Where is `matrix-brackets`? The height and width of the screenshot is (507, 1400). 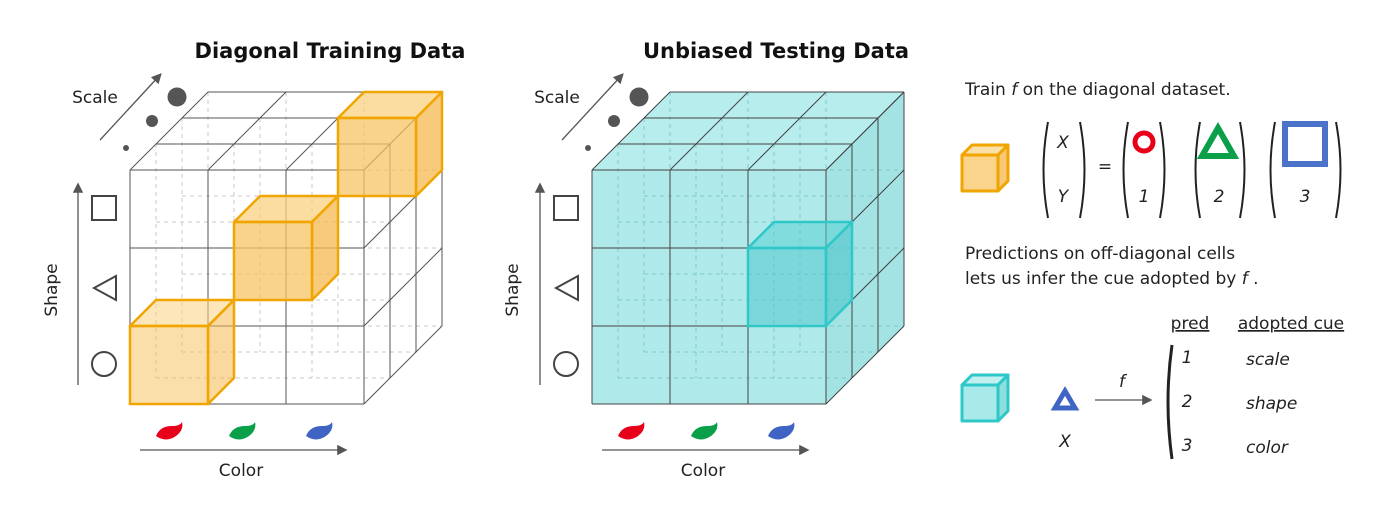 matrix-brackets is located at coordinates (1192, 170).